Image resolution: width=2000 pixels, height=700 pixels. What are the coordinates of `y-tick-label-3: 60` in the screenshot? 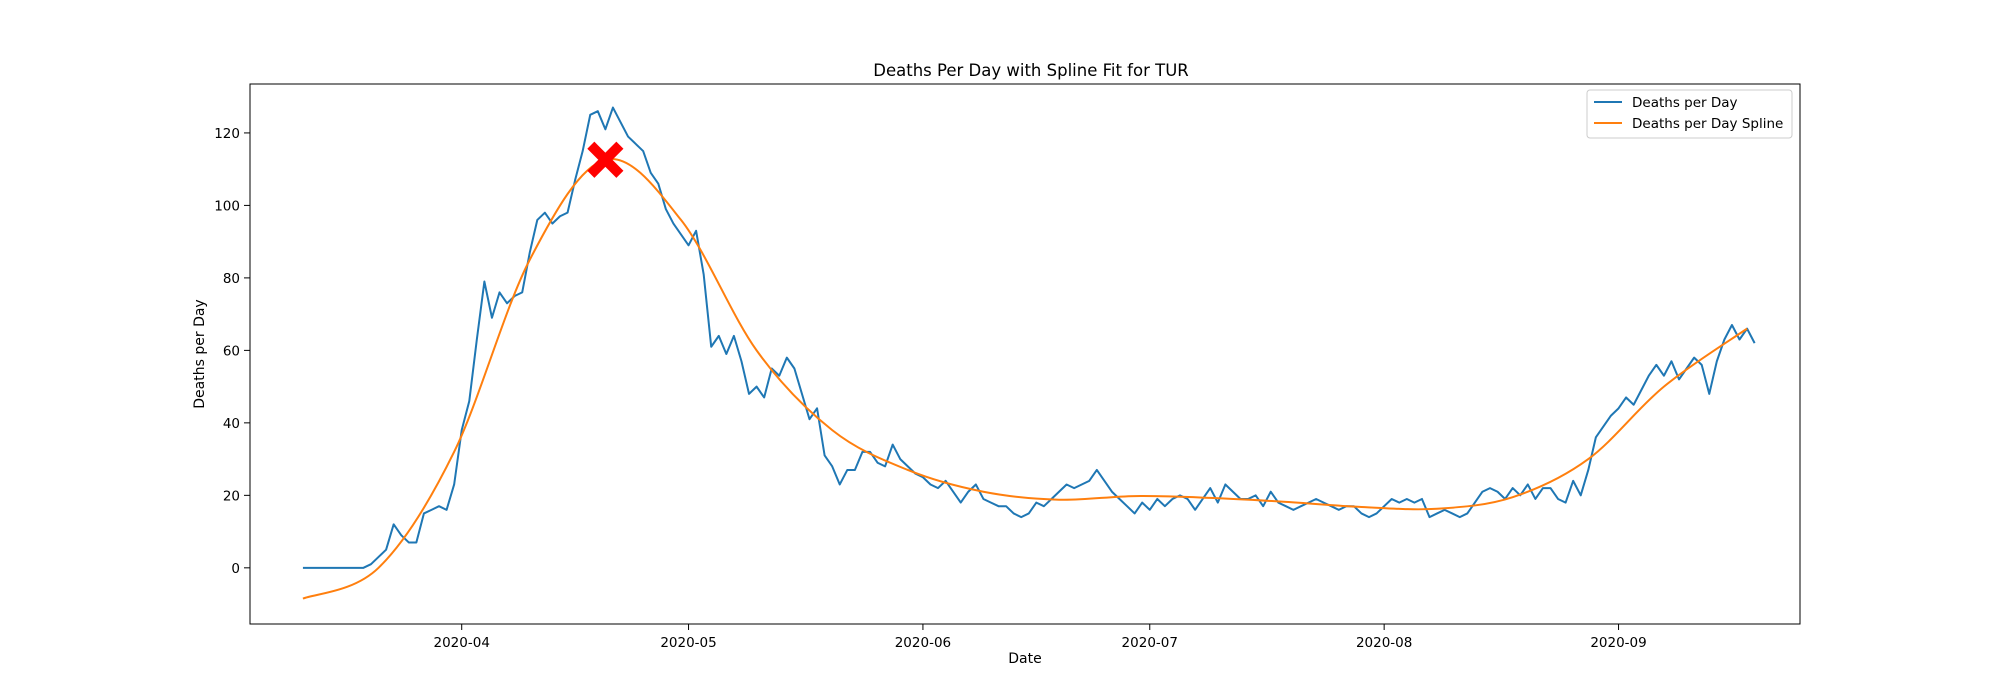 It's located at (231, 351).